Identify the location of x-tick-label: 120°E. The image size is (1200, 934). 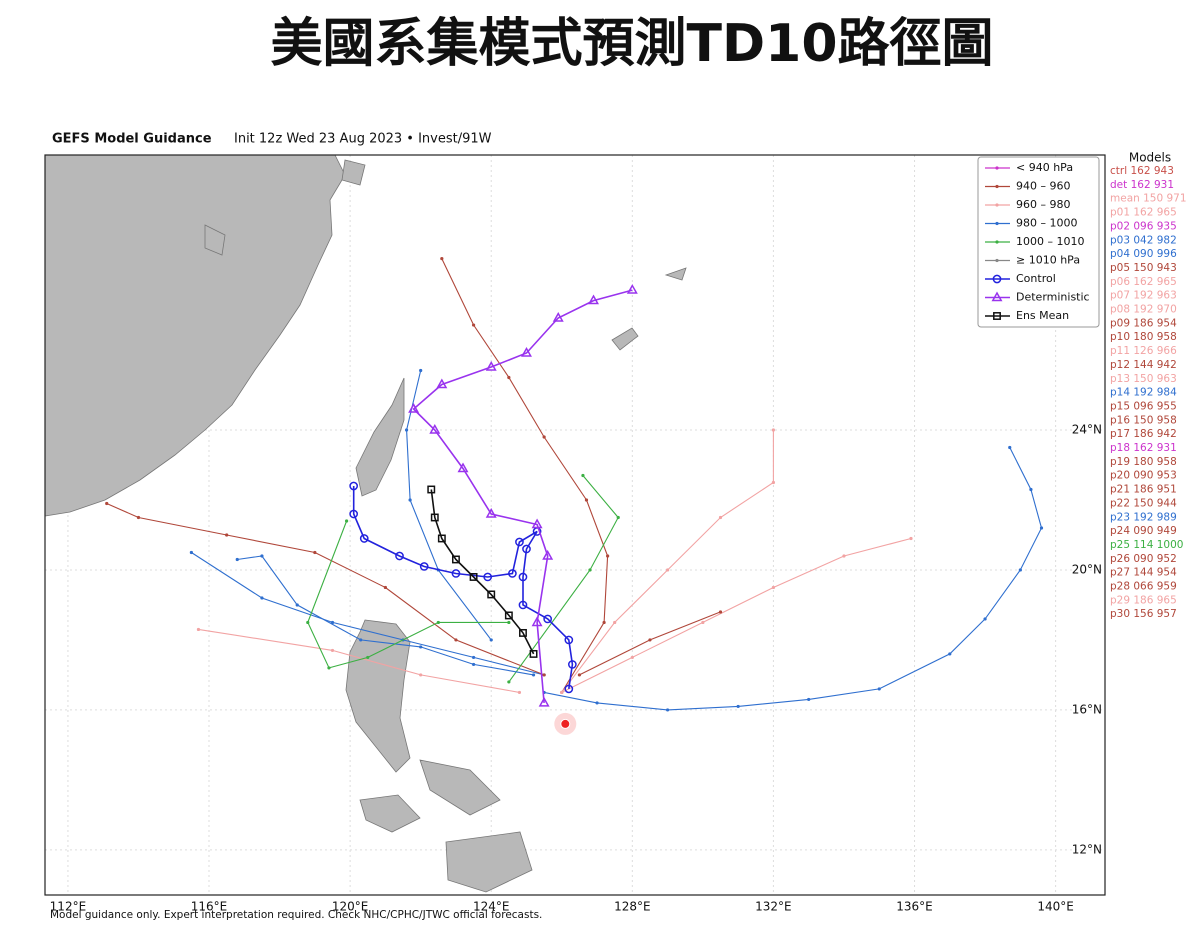
(350, 907).